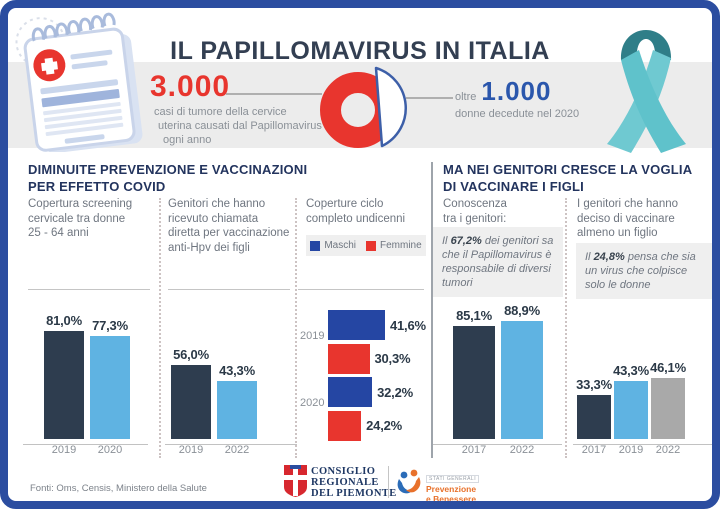 Image resolution: width=720 pixels, height=509 pixels. I want to click on bar-value-label: 33,3%, so click(594, 384).